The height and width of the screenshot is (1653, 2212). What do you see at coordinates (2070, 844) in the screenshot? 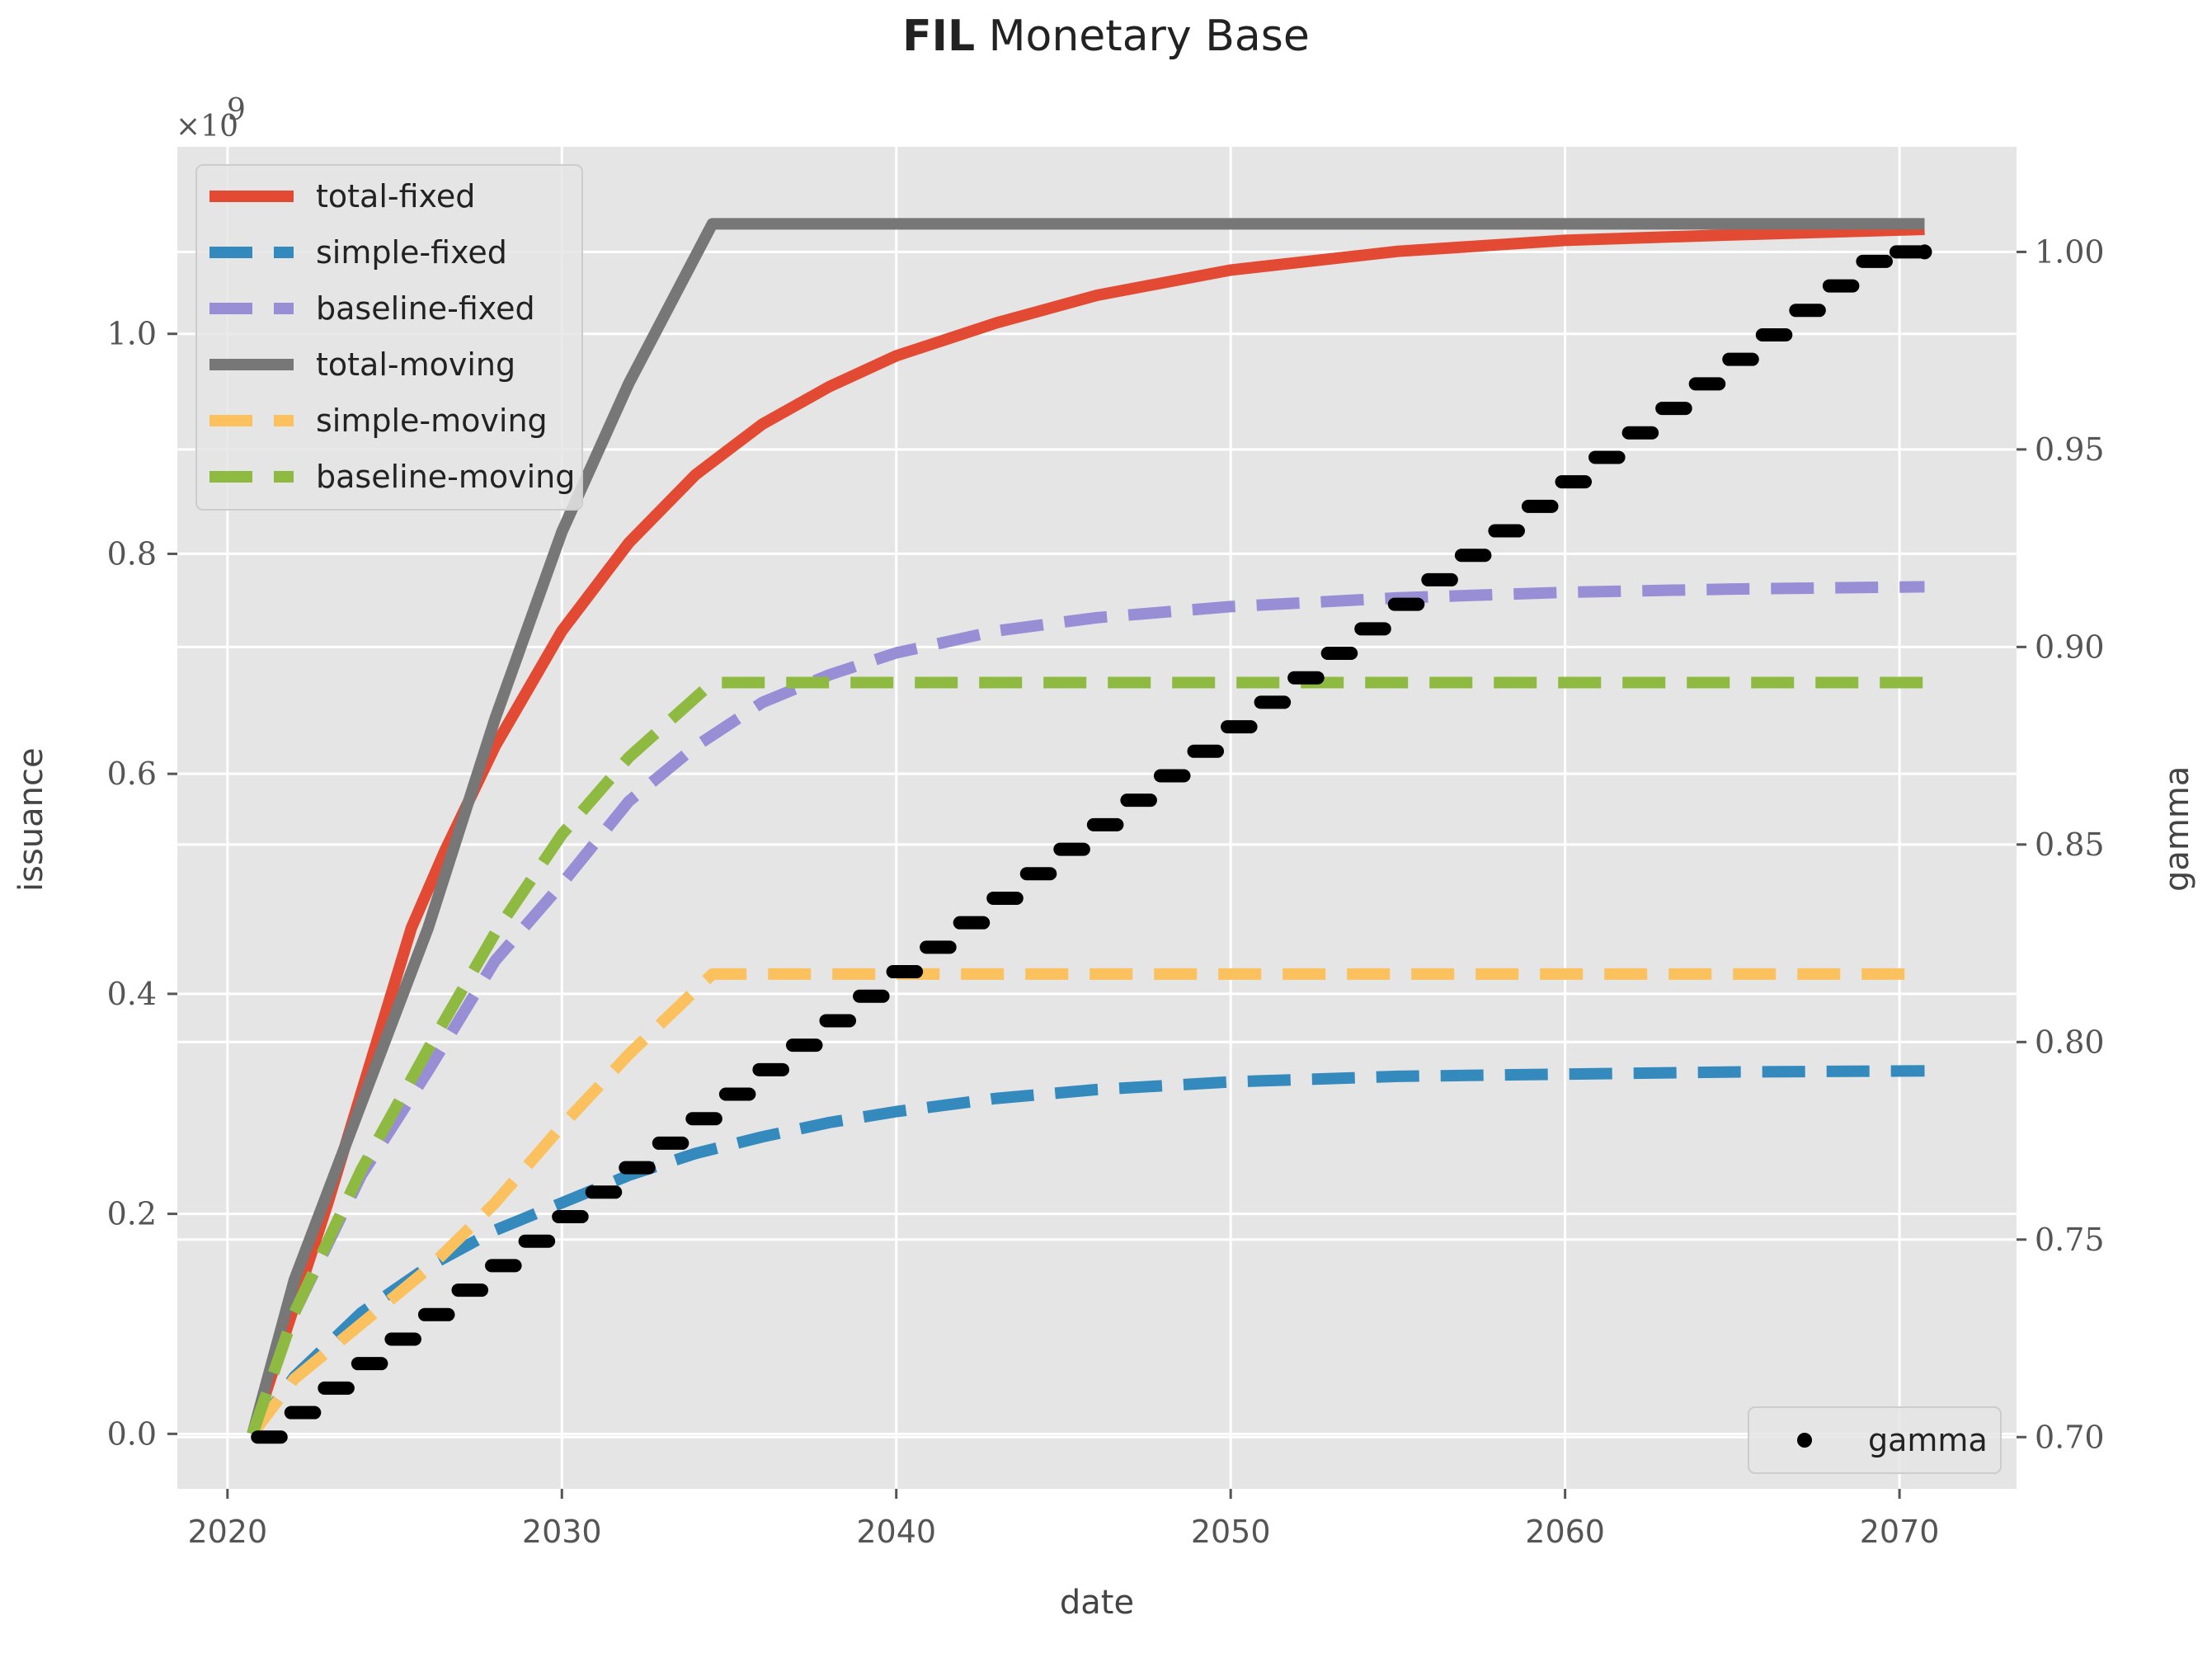
I see `y2-tick-label: 0.85` at bounding box center [2070, 844].